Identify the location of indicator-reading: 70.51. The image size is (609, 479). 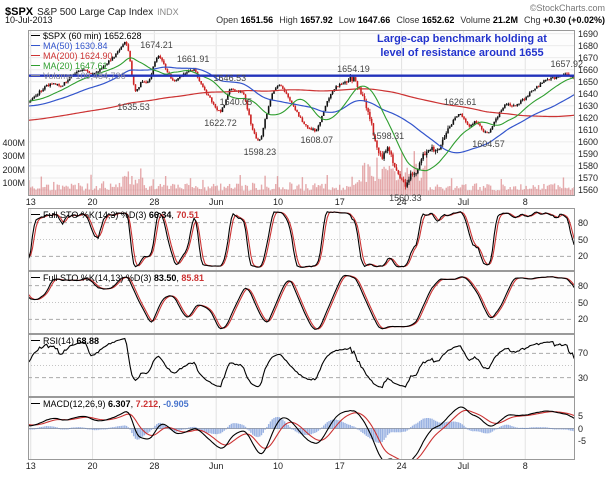
(187, 215).